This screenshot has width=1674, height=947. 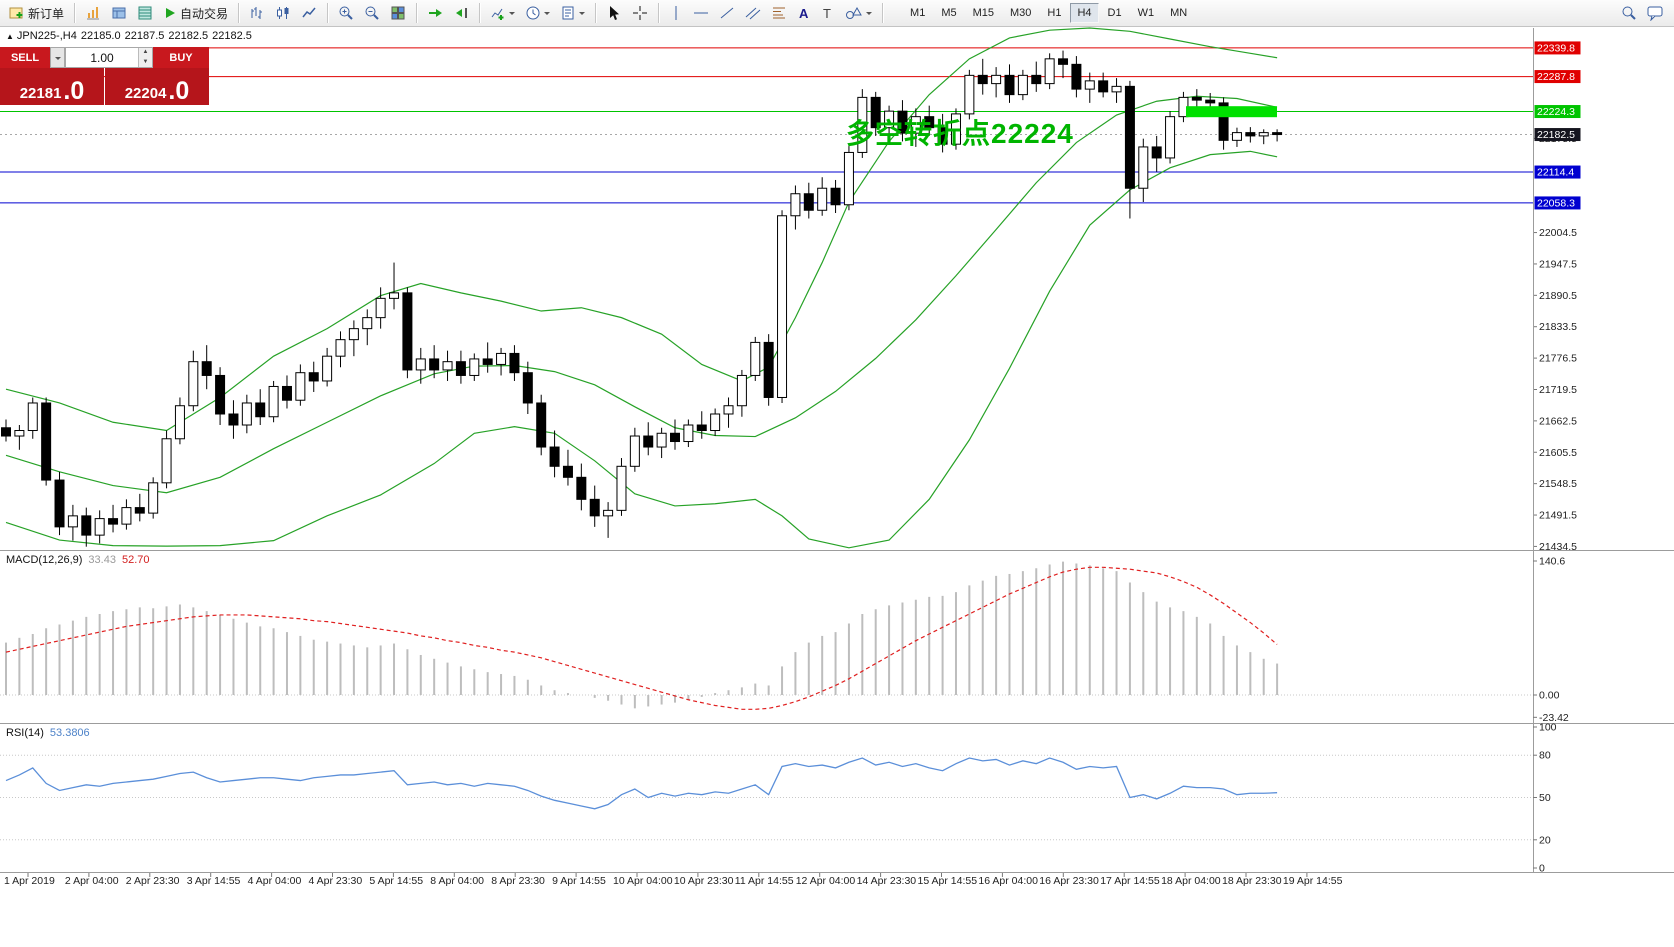 I want to click on indicators-button, so click(x=502, y=13).